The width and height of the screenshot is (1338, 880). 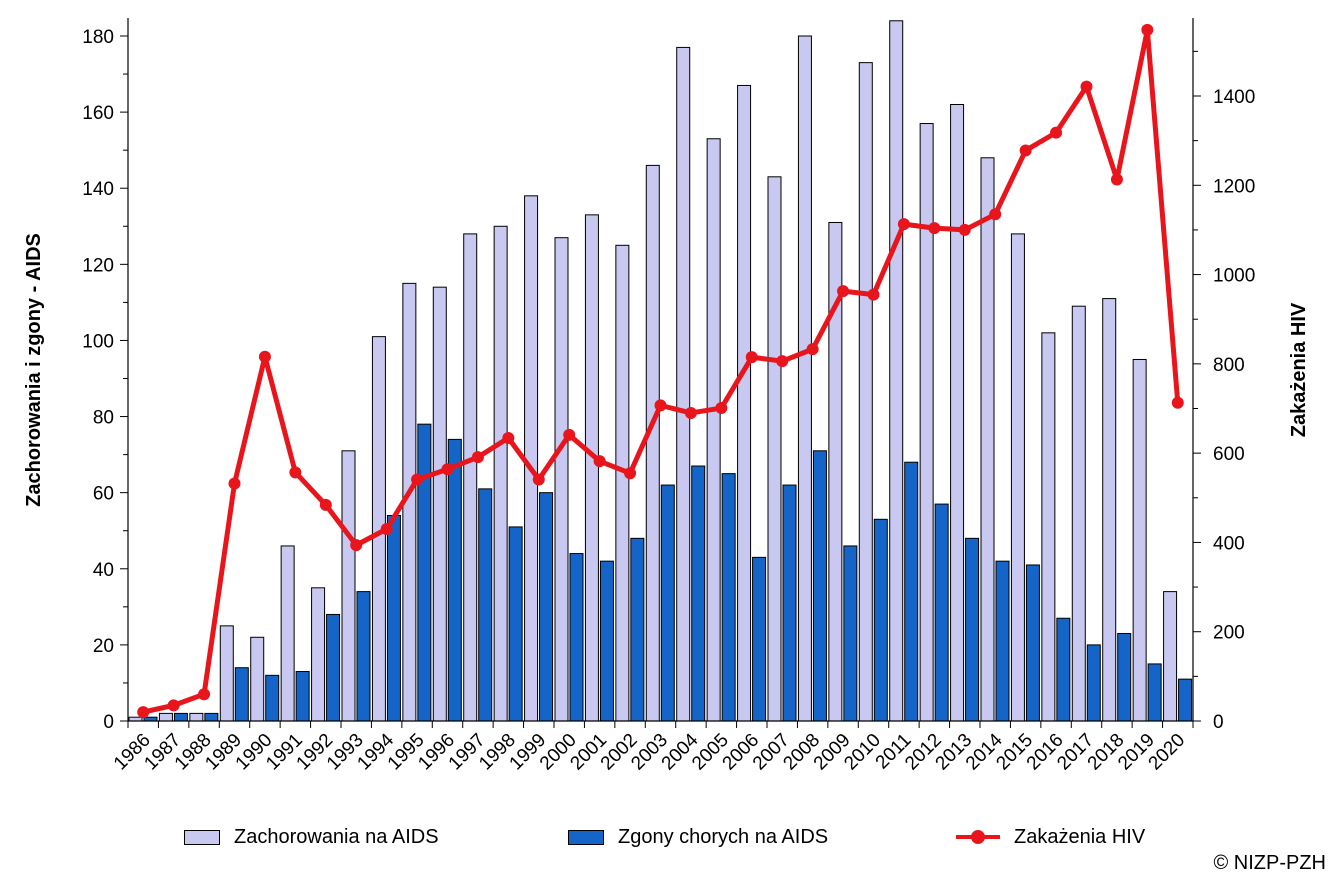 I want to click on y-right-tick-label: 1000, so click(x=1234, y=276).